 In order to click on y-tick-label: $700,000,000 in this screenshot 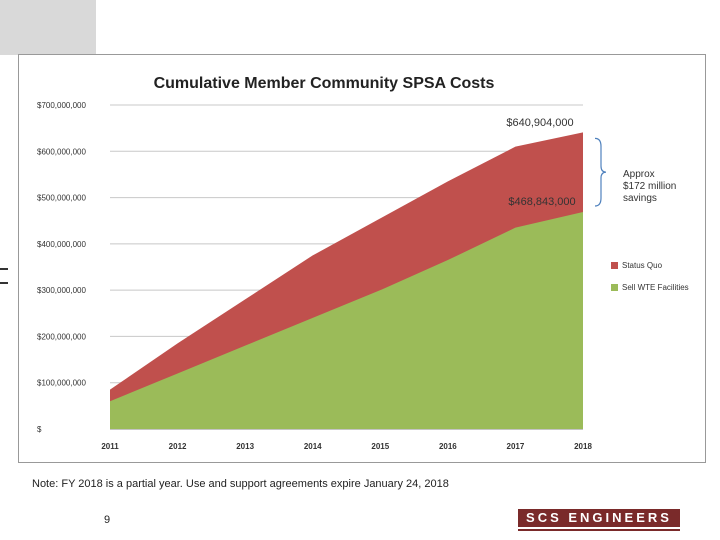, I will do `click(61, 105)`.